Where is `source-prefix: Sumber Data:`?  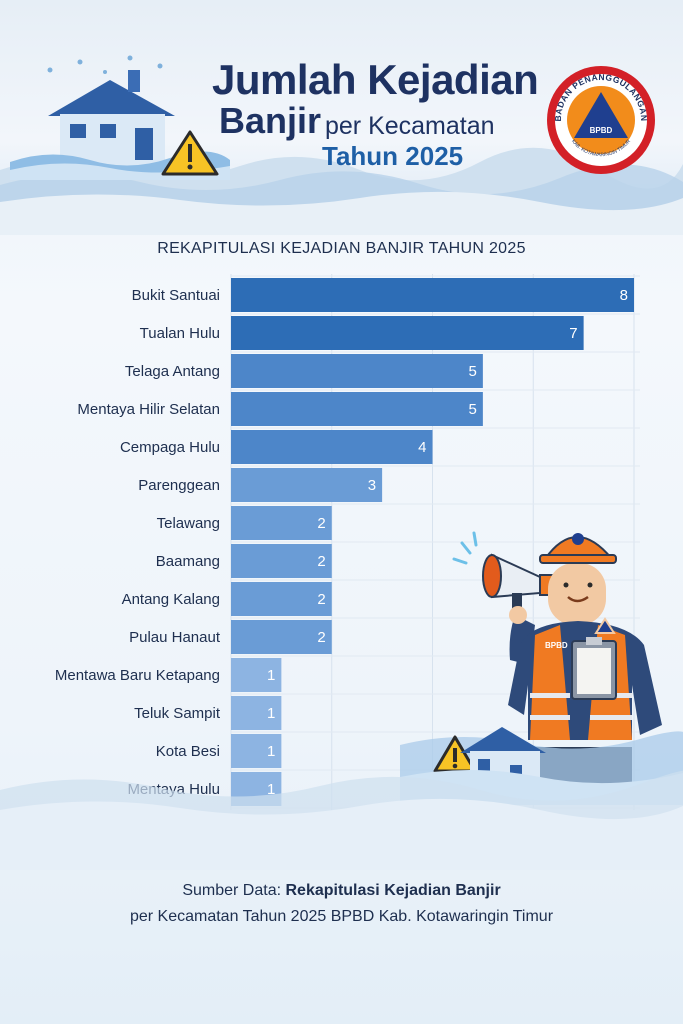
source-prefix: Sumber Data: is located at coordinates (234, 890).